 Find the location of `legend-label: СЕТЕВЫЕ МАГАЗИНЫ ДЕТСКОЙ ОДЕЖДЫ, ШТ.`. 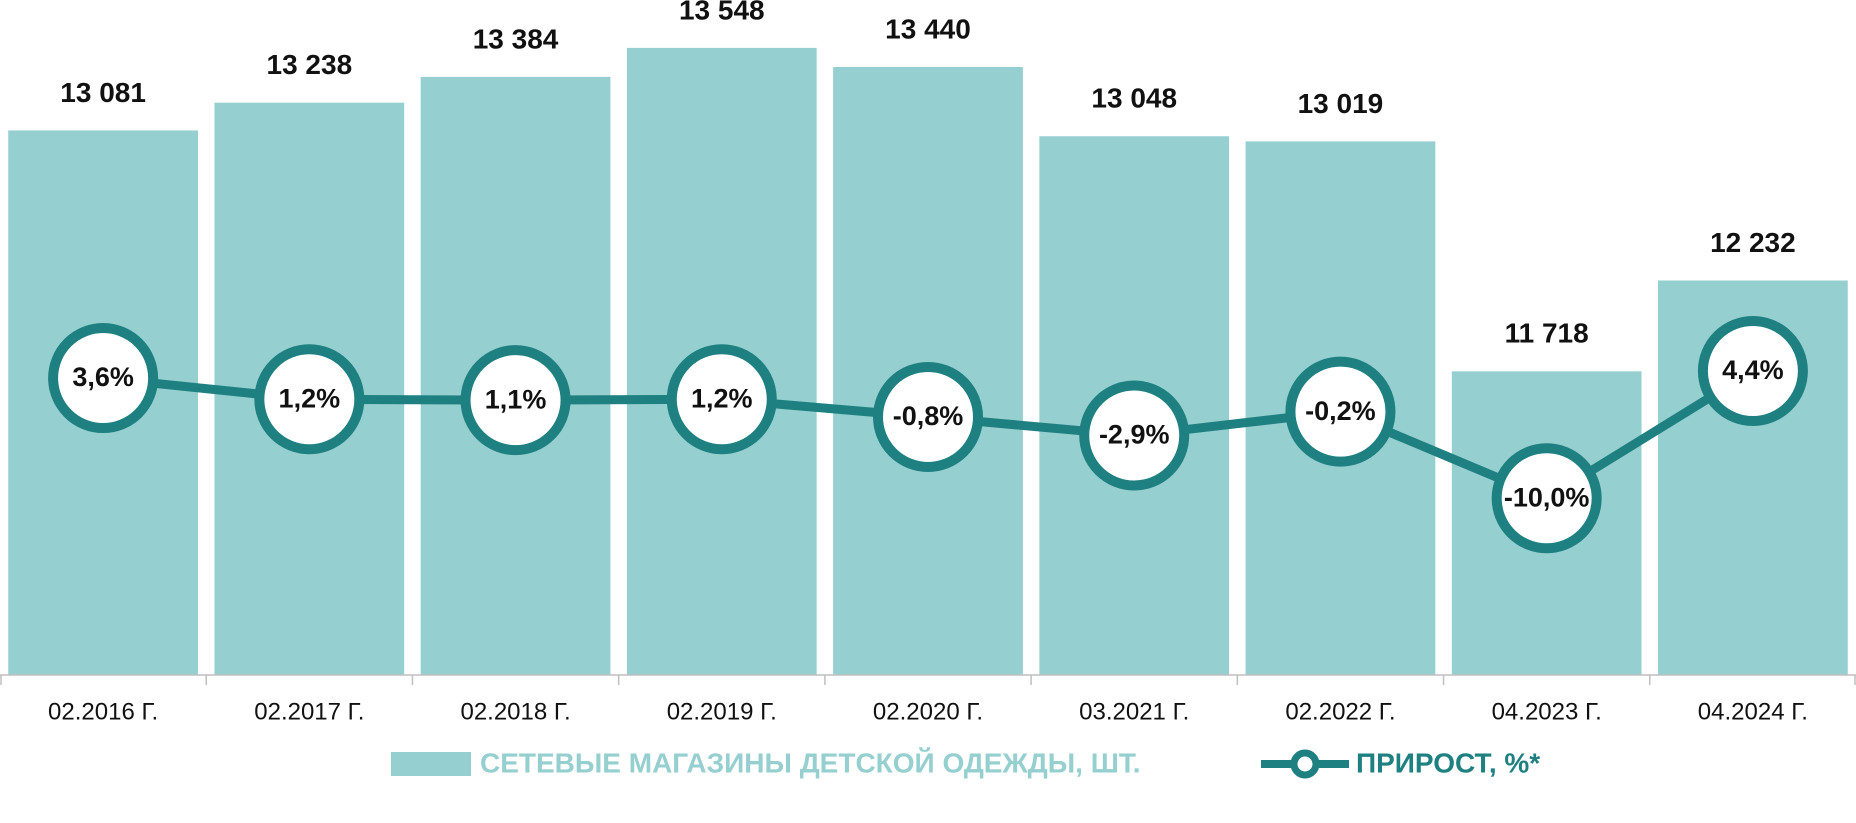

legend-label: СЕТЕВЫЕ МАГАЗИНЫ ДЕТСКОЙ ОДЕЖДЫ, ШТ. is located at coordinates (810, 762).